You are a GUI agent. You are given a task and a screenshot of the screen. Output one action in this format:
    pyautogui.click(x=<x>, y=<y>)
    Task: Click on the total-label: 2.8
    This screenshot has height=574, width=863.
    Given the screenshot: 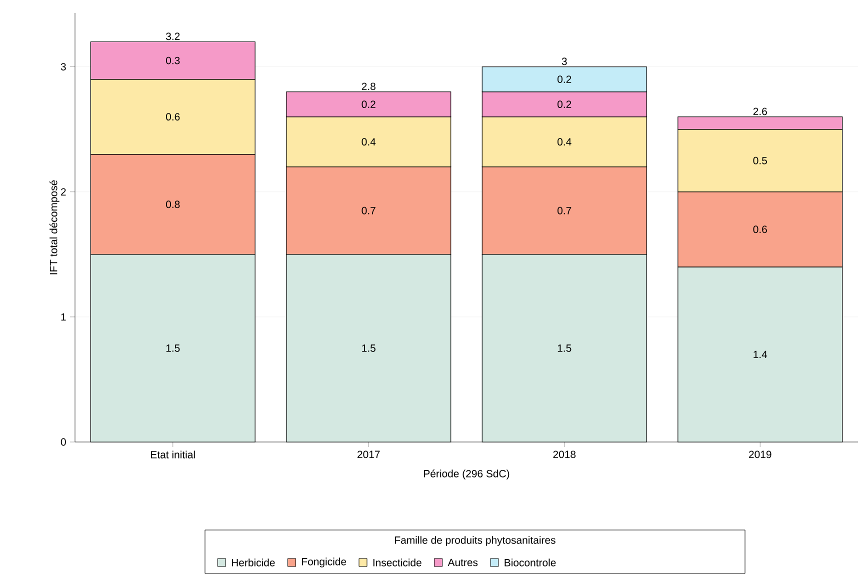 What is the action you would take?
    pyautogui.click(x=369, y=86)
    